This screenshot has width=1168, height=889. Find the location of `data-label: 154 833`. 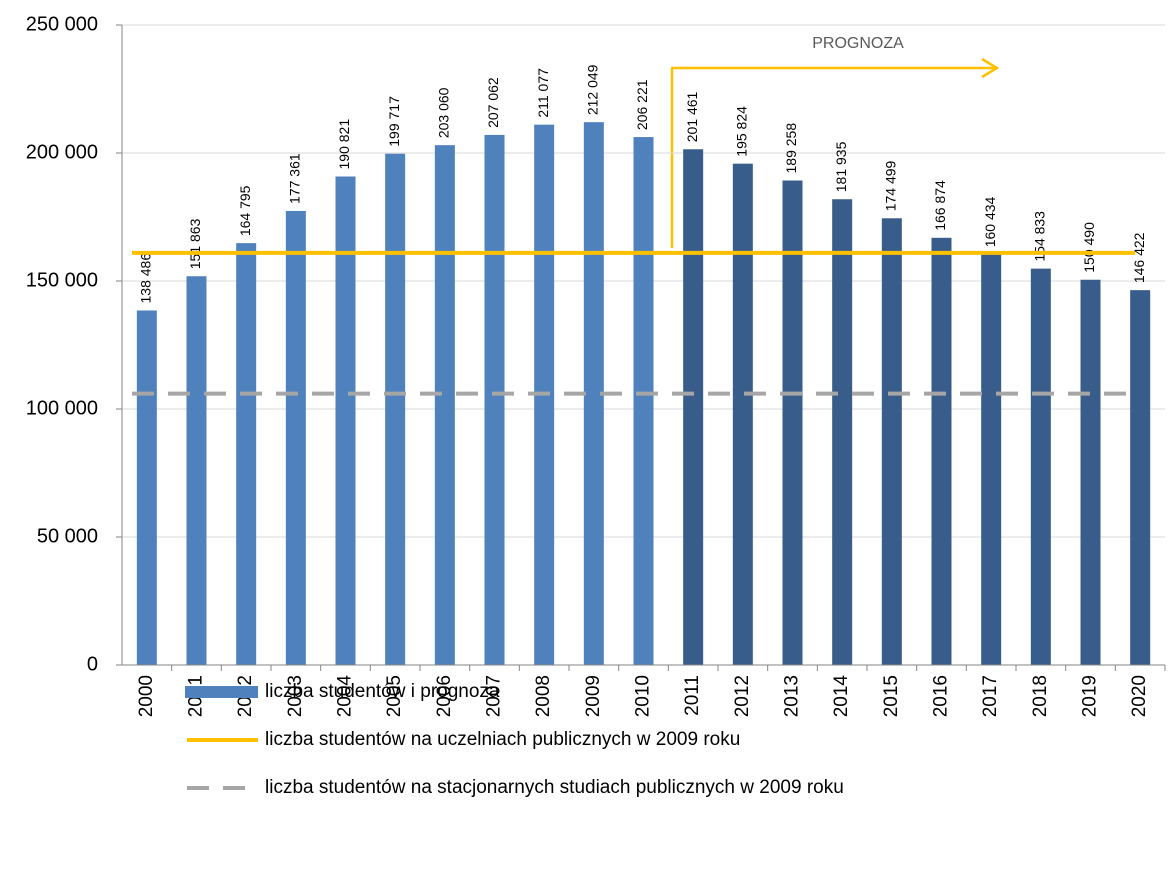

data-label: 154 833 is located at coordinates (1040, 236).